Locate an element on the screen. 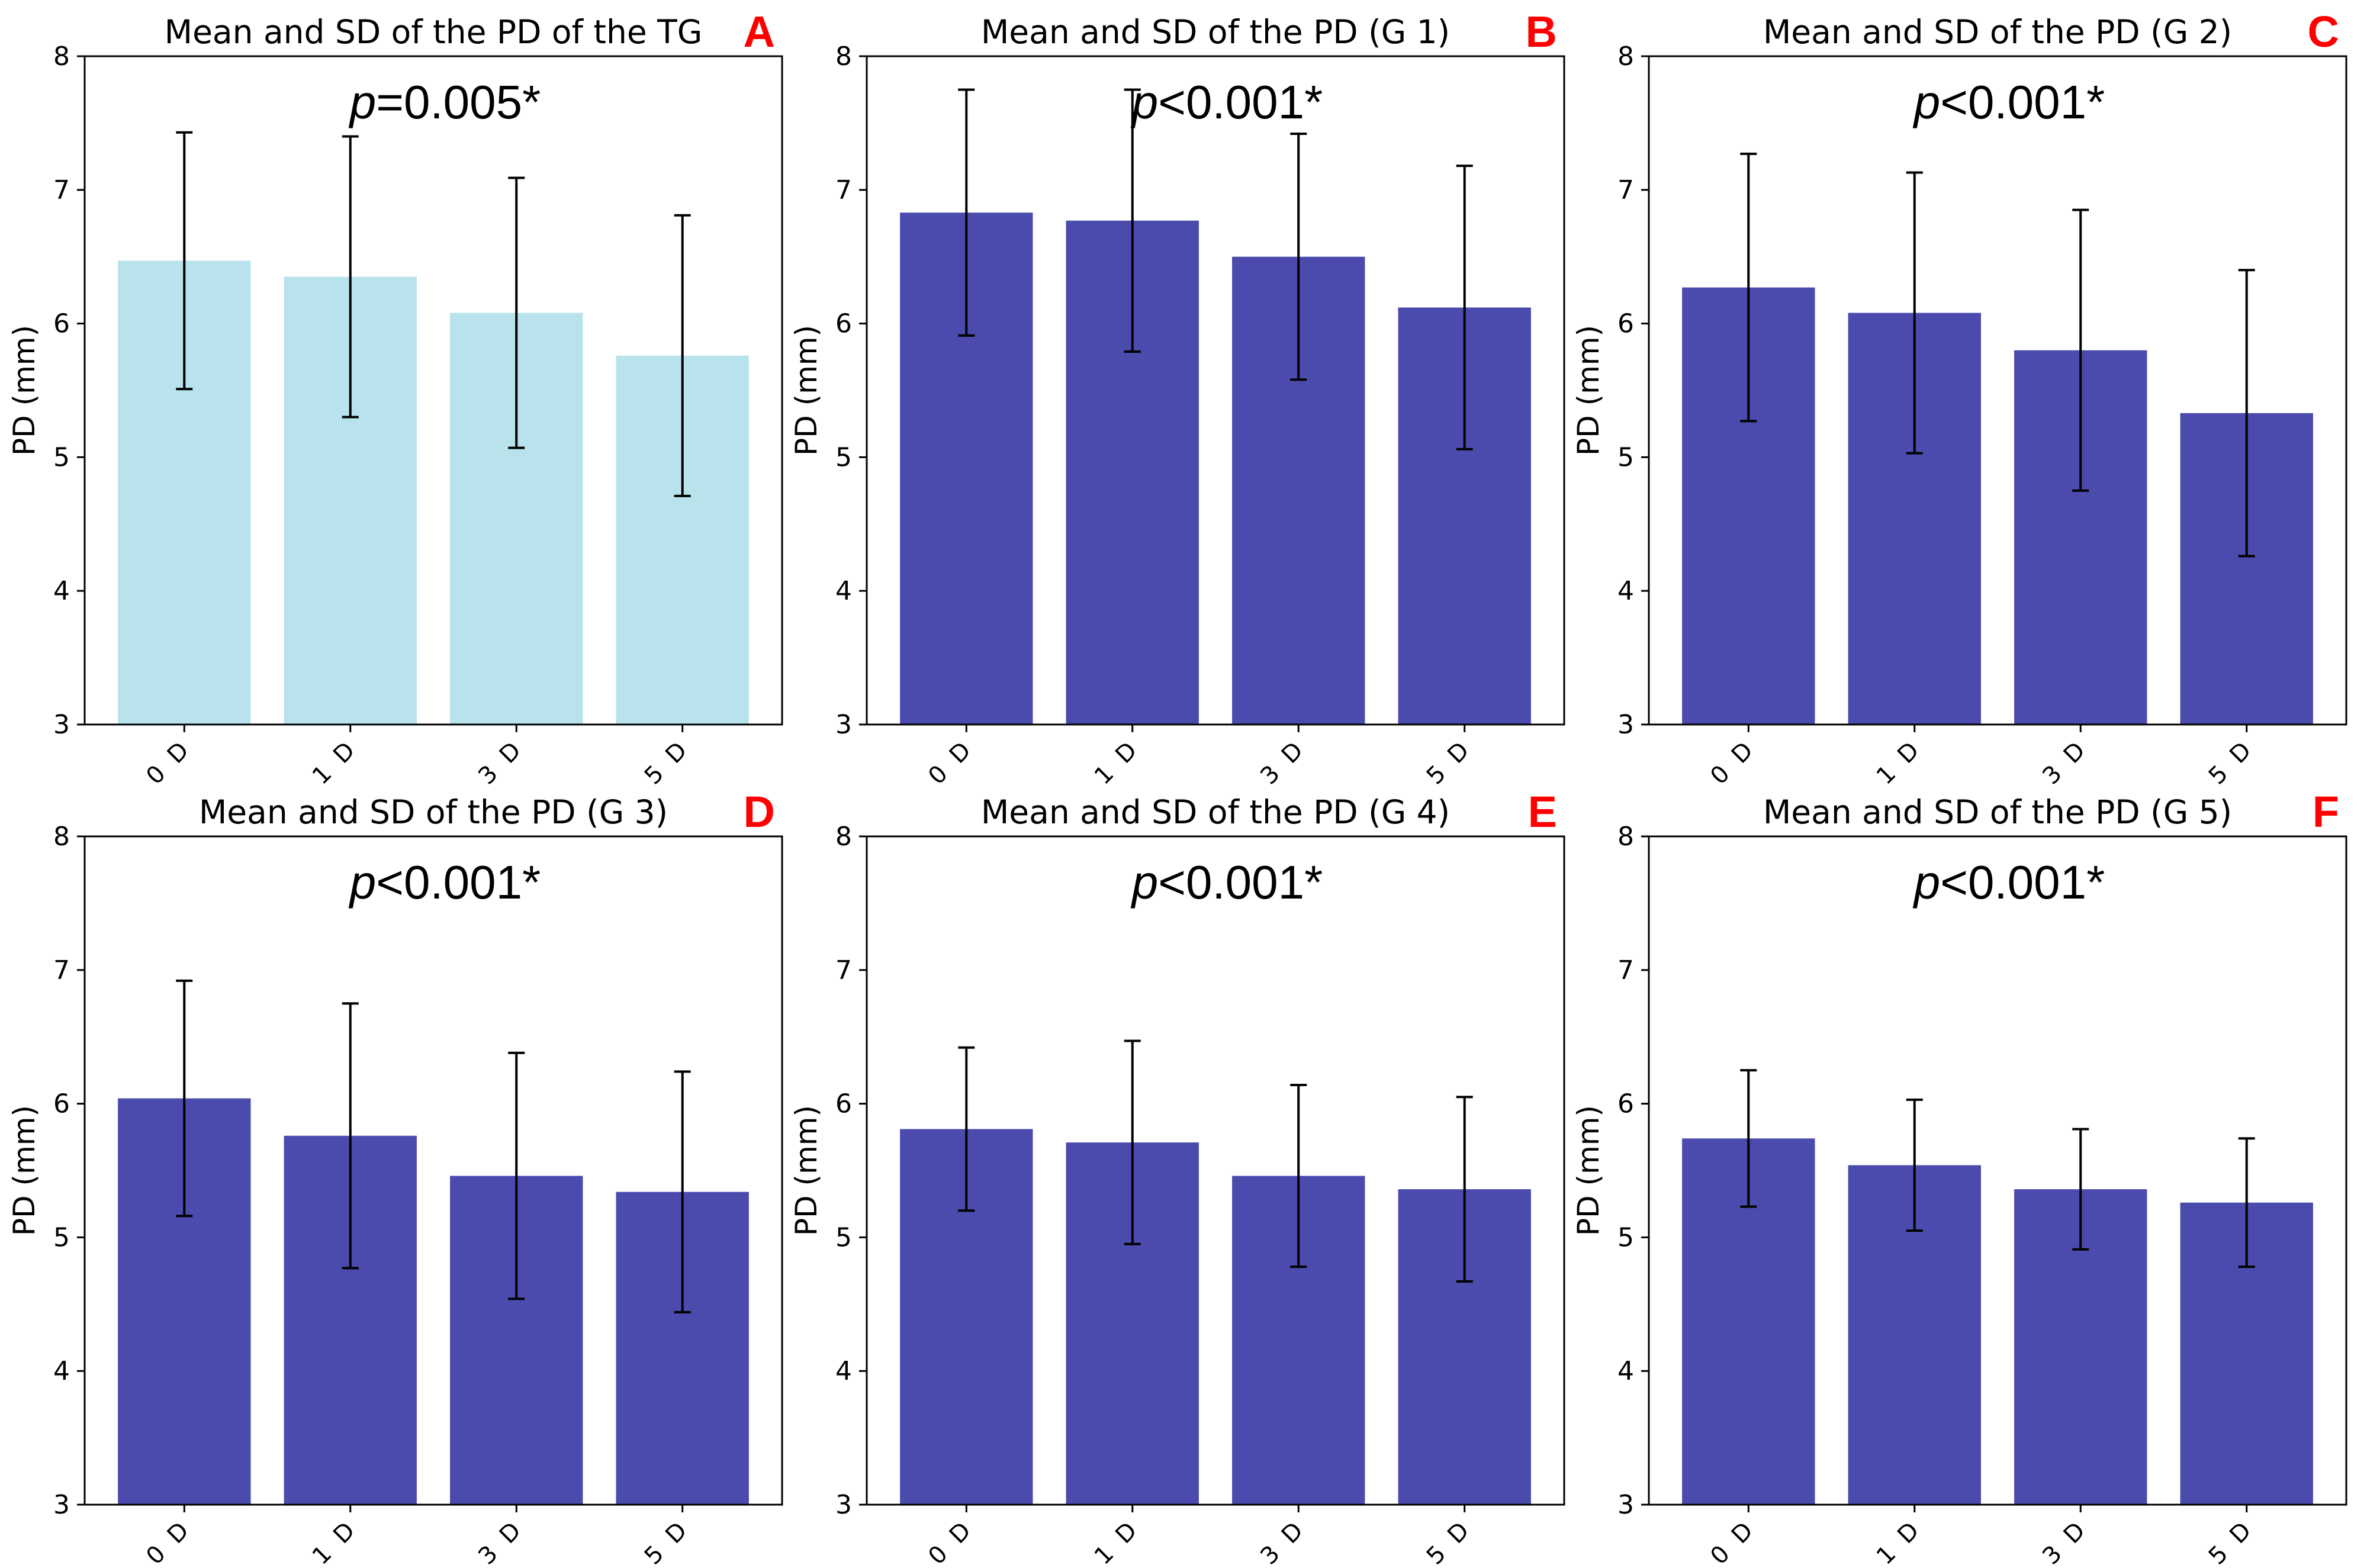  p-value-text: =0.005* is located at coordinates (459, 102).